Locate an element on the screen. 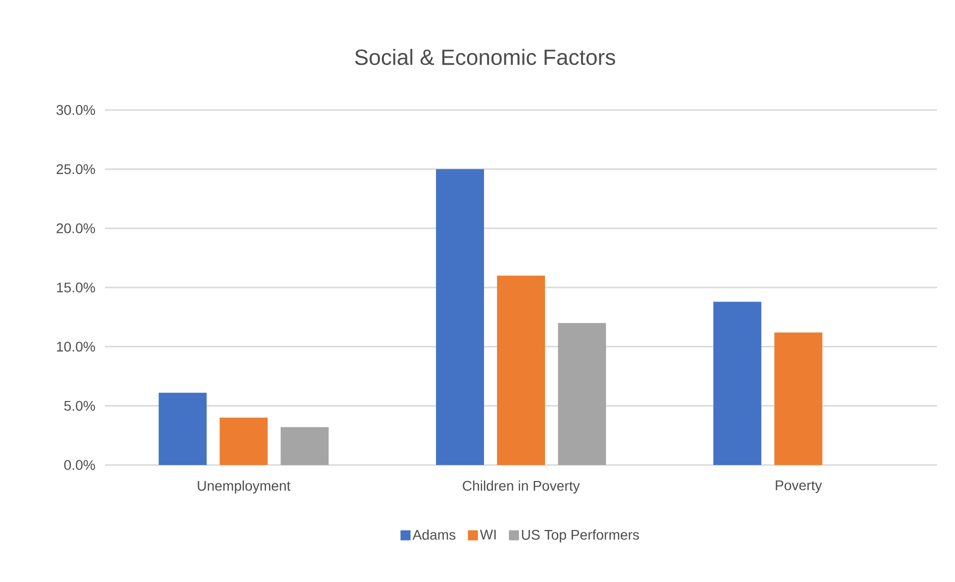 The height and width of the screenshot is (582, 955). legend-label: WI is located at coordinates (488, 535).